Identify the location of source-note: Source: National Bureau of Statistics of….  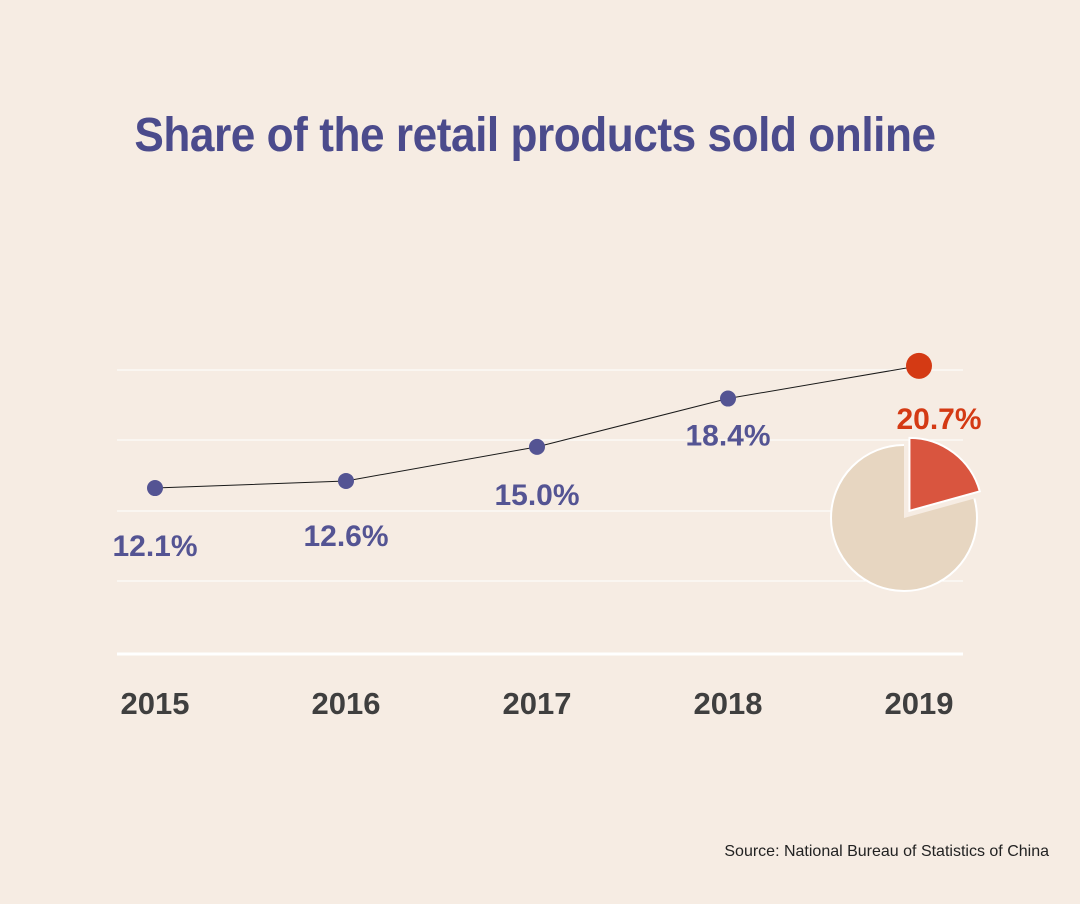
(886, 851).